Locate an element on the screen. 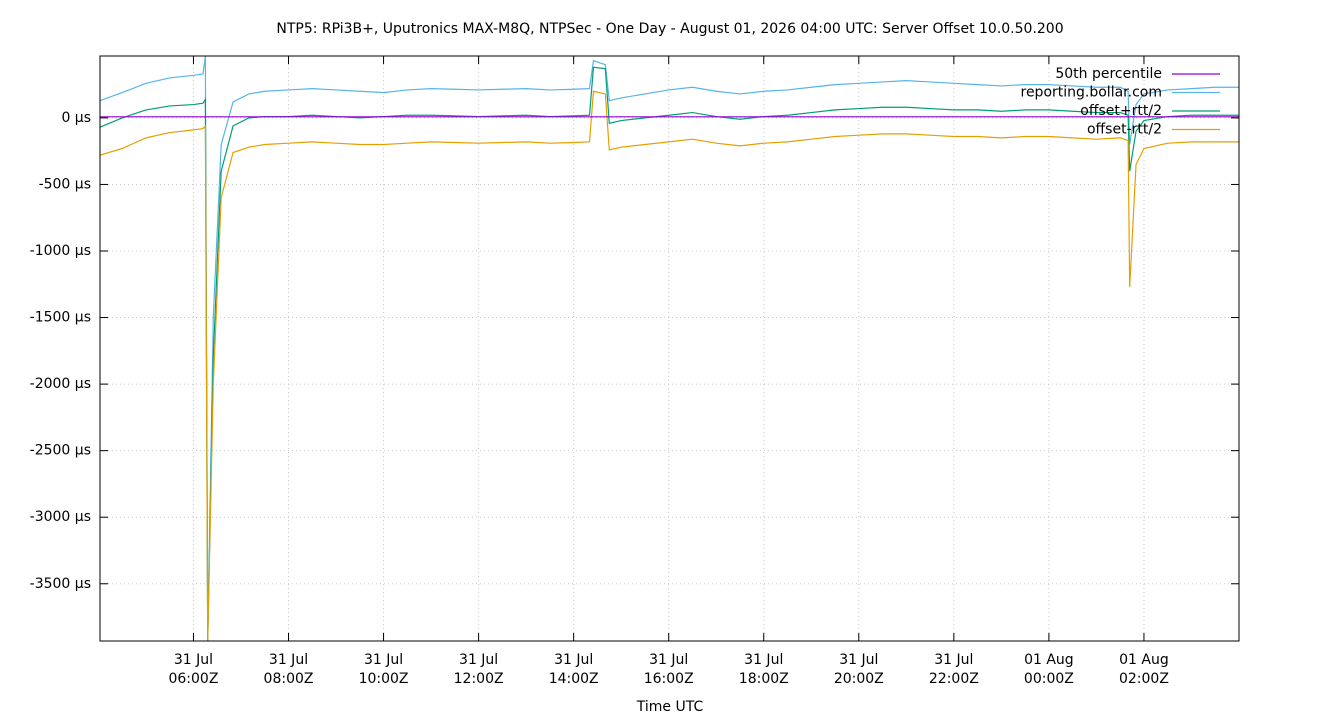 The image size is (1340, 720). x-tick-label: 31 Jul 16:00Z is located at coordinates (669, 669).